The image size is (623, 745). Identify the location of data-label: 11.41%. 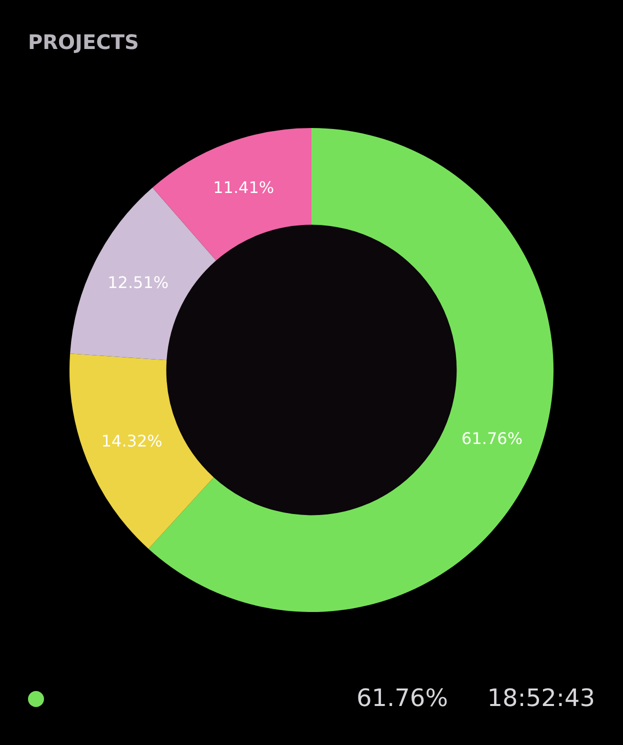
(243, 187).